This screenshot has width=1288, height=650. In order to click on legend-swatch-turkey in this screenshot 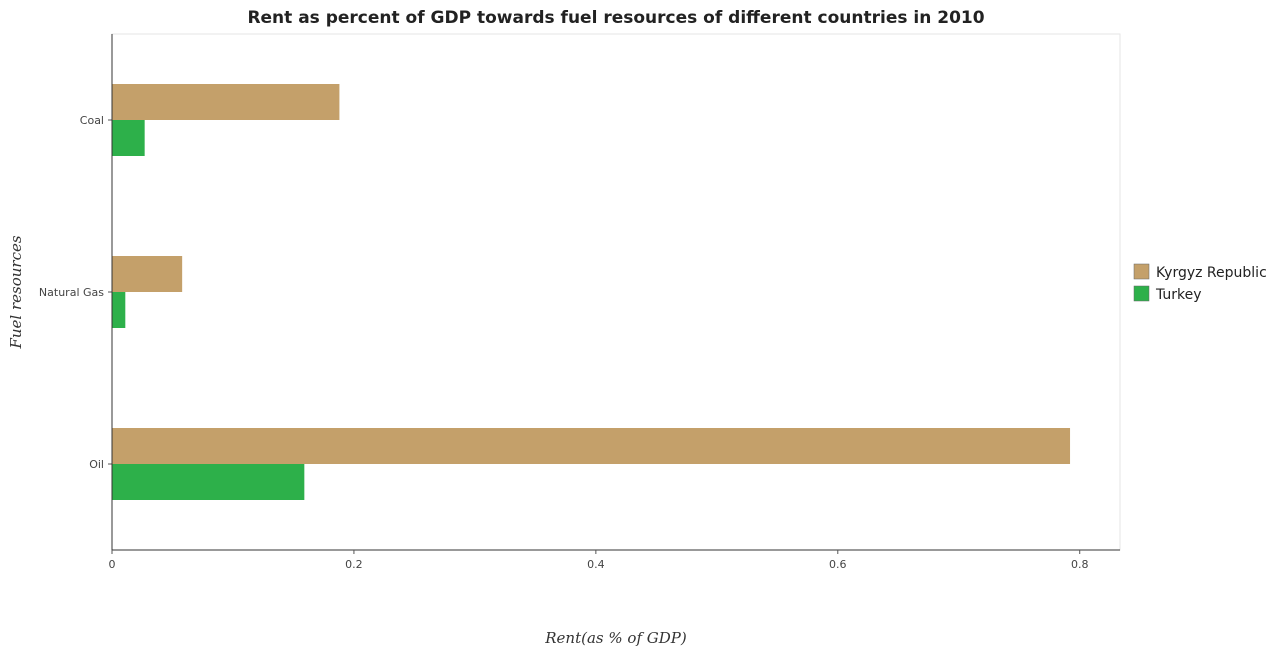, I will do `click(1141, 293)`.